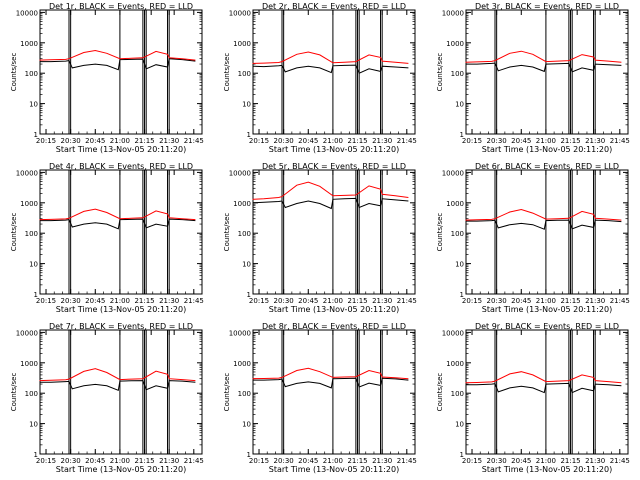 This screenshot has height=480, width=640. I want to click on panel-title: Det 1r, BLACK = Events, RED = LLD, so click(121, 6).